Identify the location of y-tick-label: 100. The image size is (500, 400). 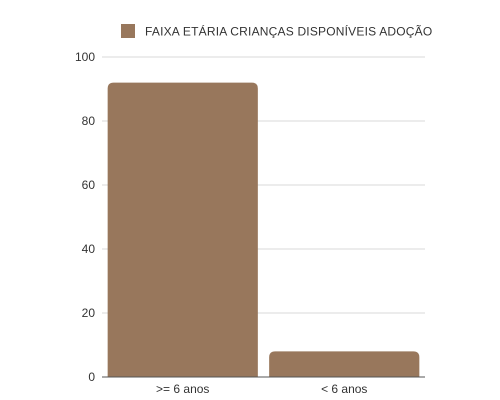
(85, 57).